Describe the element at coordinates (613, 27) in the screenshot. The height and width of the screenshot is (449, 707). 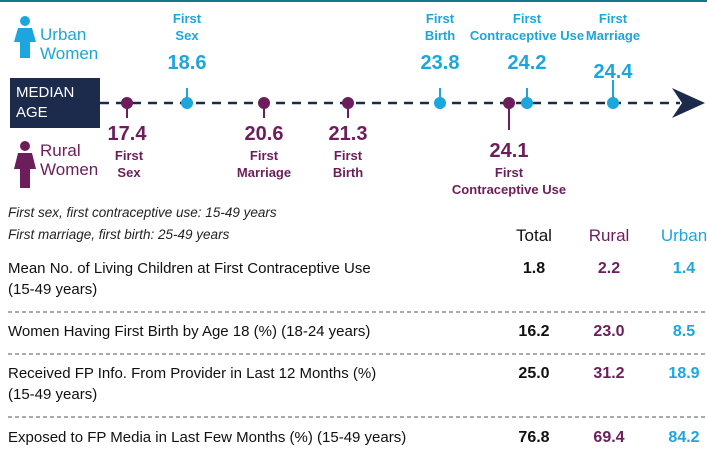
I see `urban-event-label: First Marriage` at that location.